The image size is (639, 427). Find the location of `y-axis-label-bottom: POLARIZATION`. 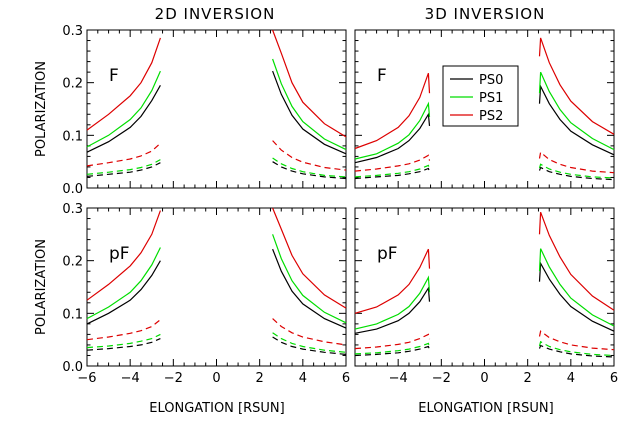

y-axis-label-bottom: POLARIZATION is located at coordinates (41, 287).